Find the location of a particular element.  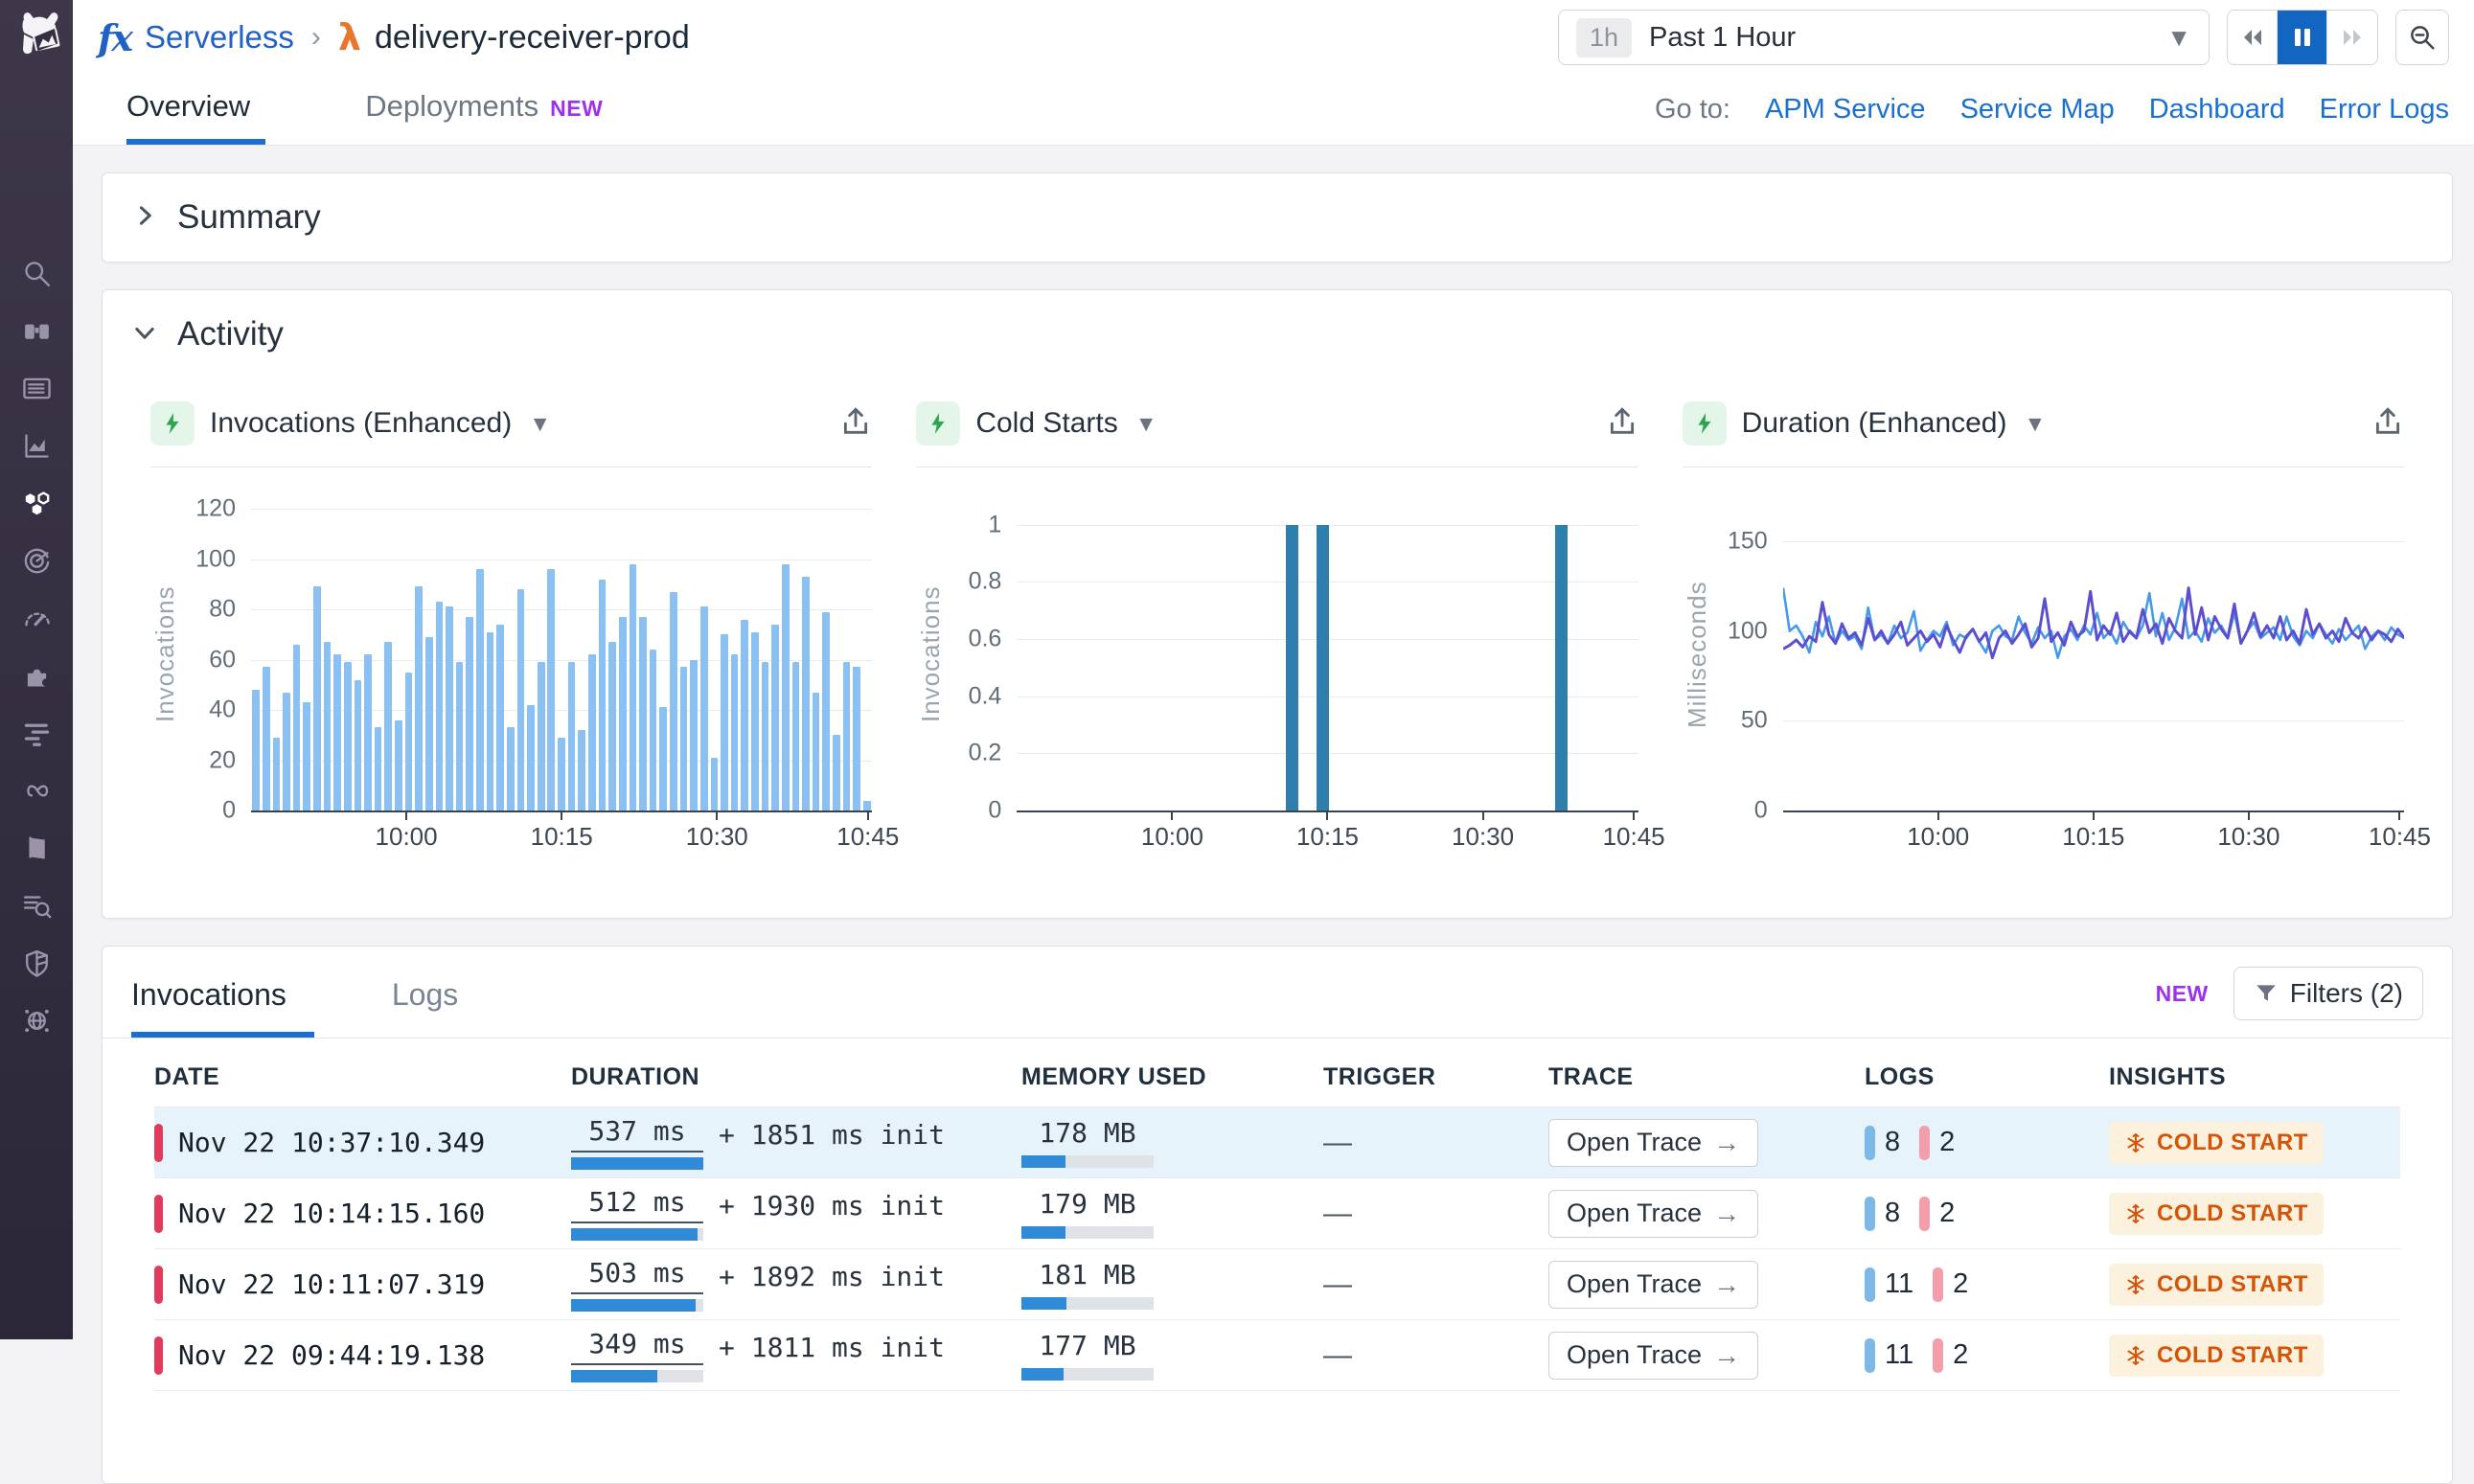

time-range-picker: 1h Past 1 Hour ▼ is located at coordinates (1884, 37).